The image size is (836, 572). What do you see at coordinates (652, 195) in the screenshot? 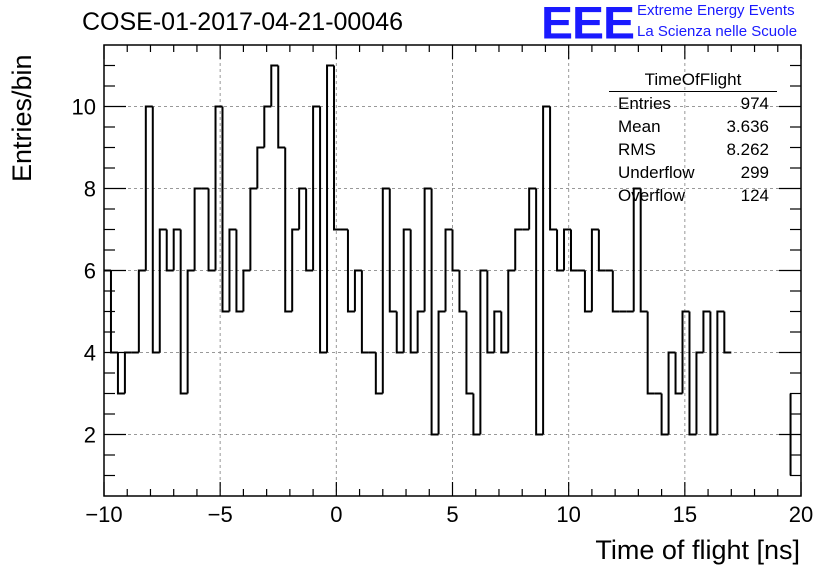
I see `stats-label: Overflow` at bounding box center [652, 195].